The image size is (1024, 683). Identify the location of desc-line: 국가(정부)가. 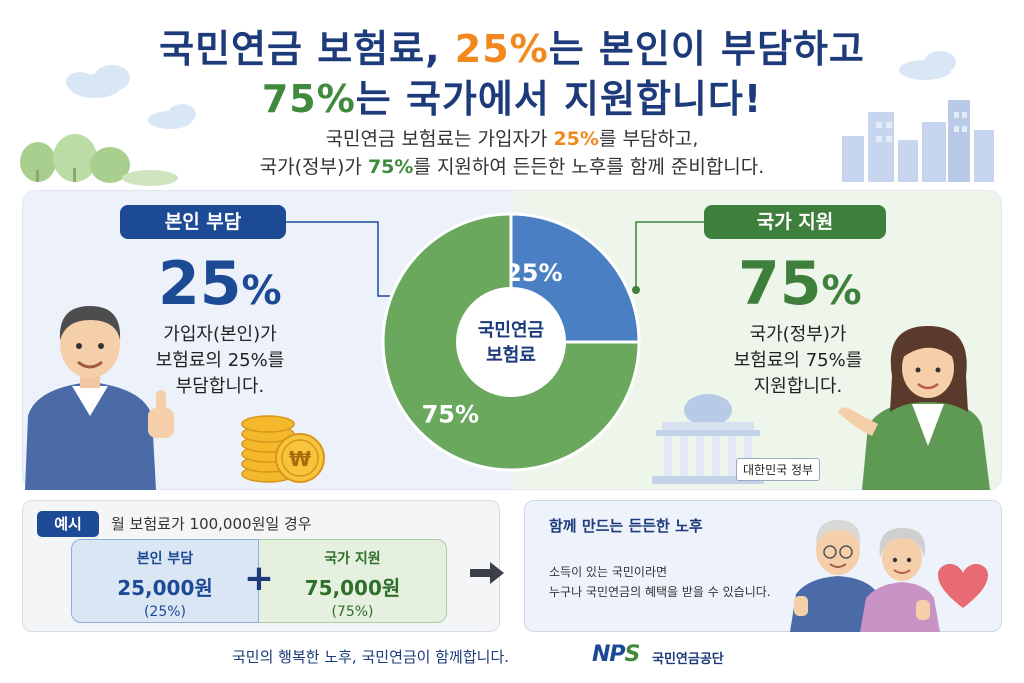
(798, 334).